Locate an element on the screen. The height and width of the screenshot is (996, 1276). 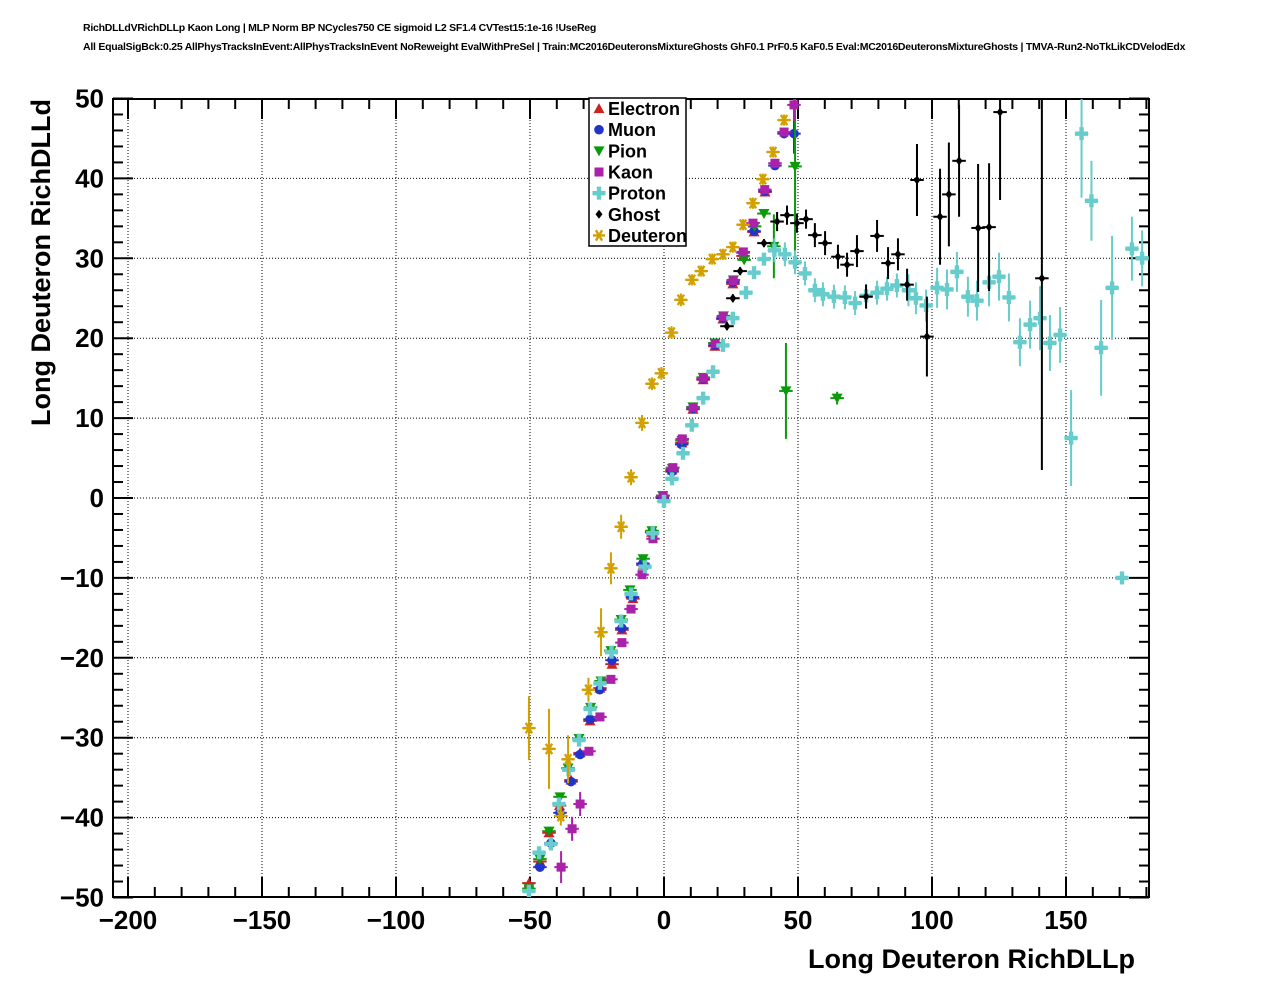
series-electron is located at coordinates (647, 537).